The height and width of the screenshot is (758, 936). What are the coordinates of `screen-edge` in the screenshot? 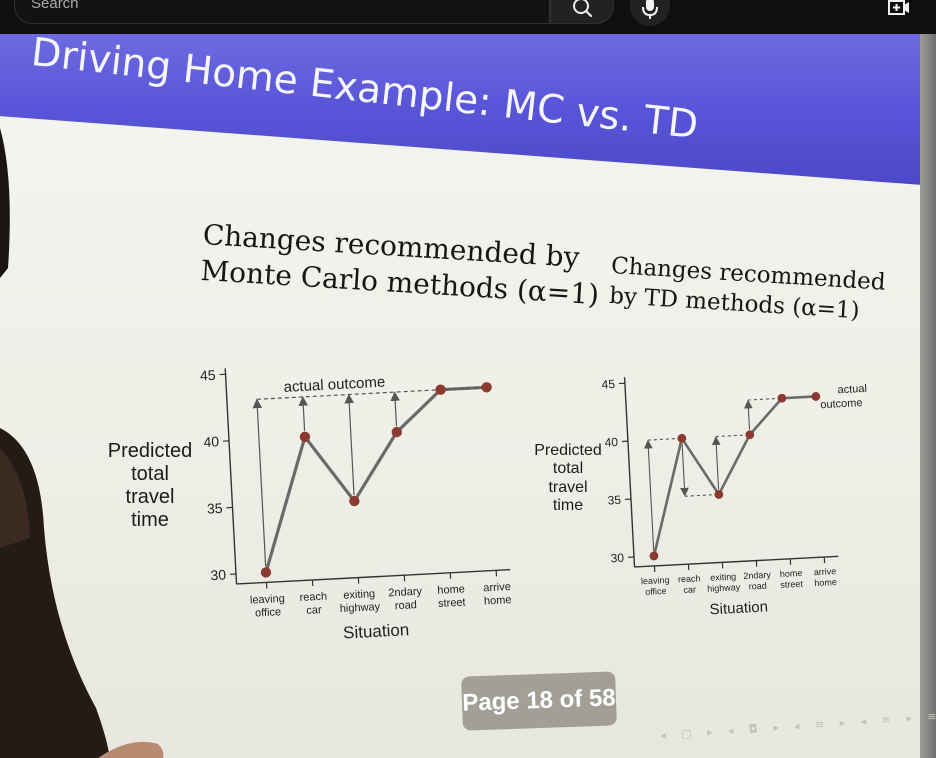 It's located at (928, 396).